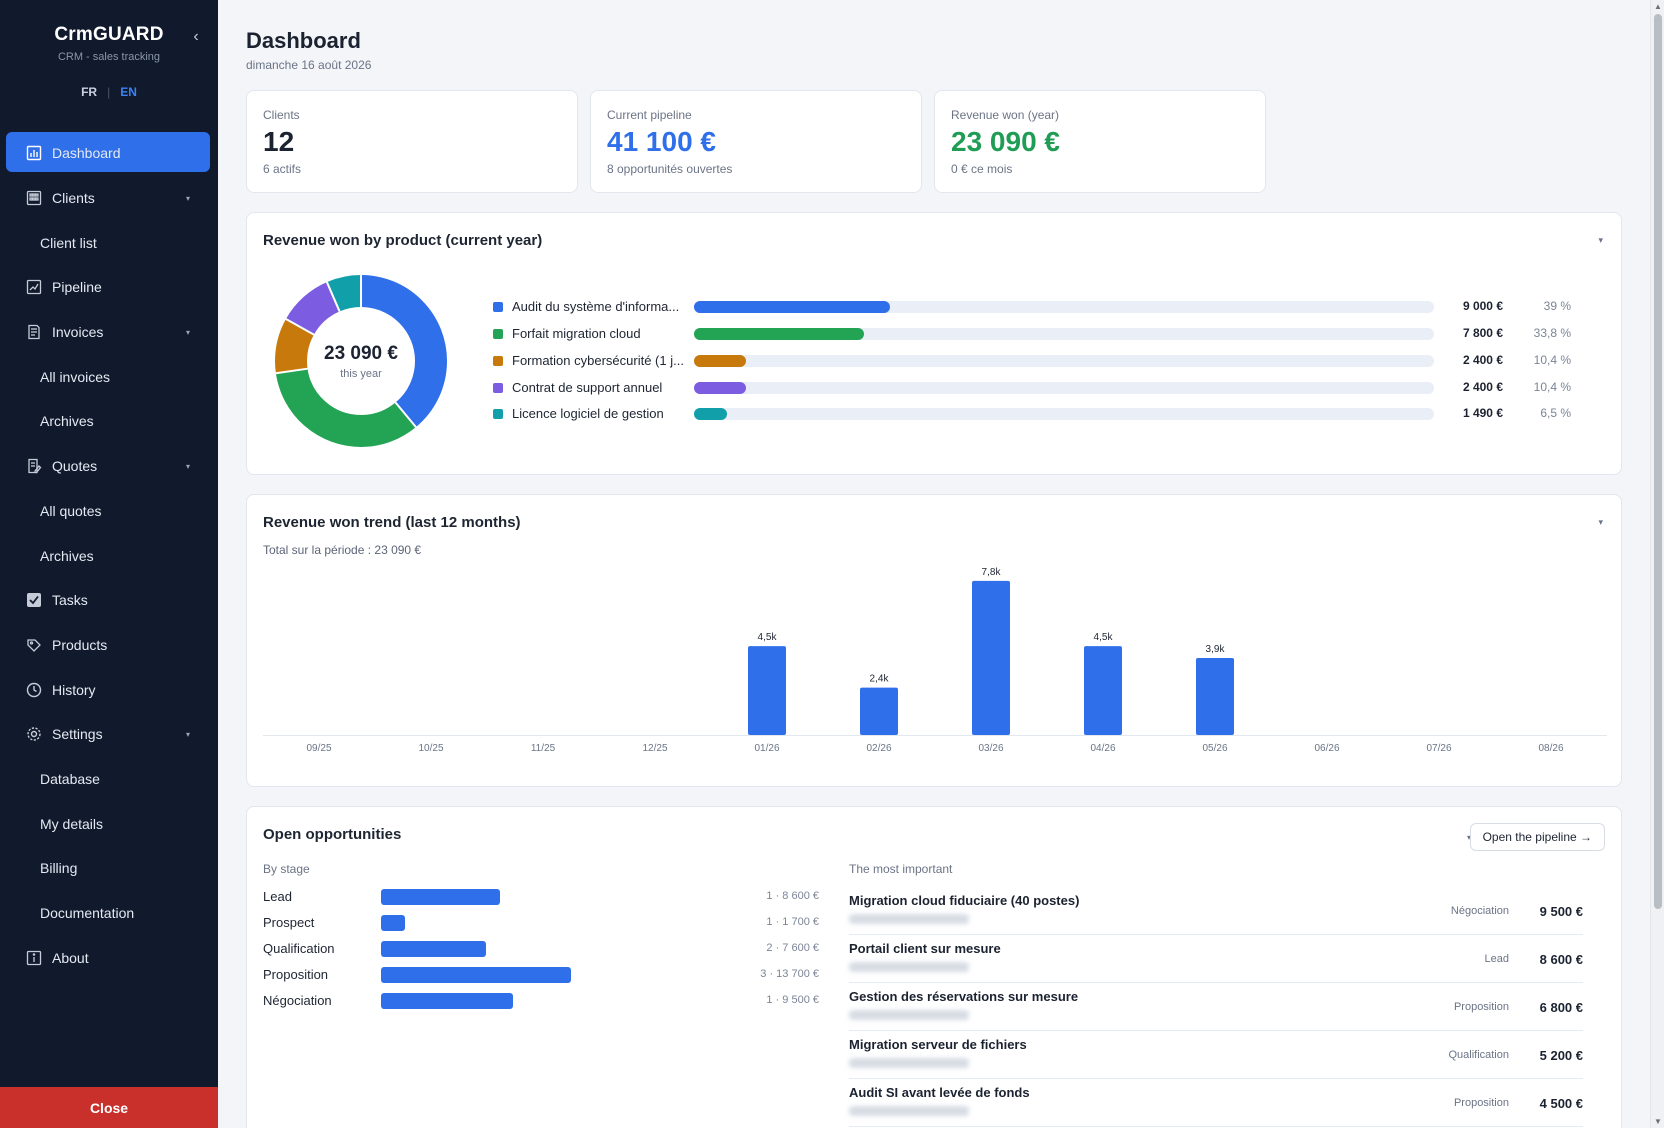  What do you see at coordinates (1216, 959) in the screenshot?
I see `opportunity-row: Portail client sur mesure Lead 8 600 €` at bounding box center [1216, 959].